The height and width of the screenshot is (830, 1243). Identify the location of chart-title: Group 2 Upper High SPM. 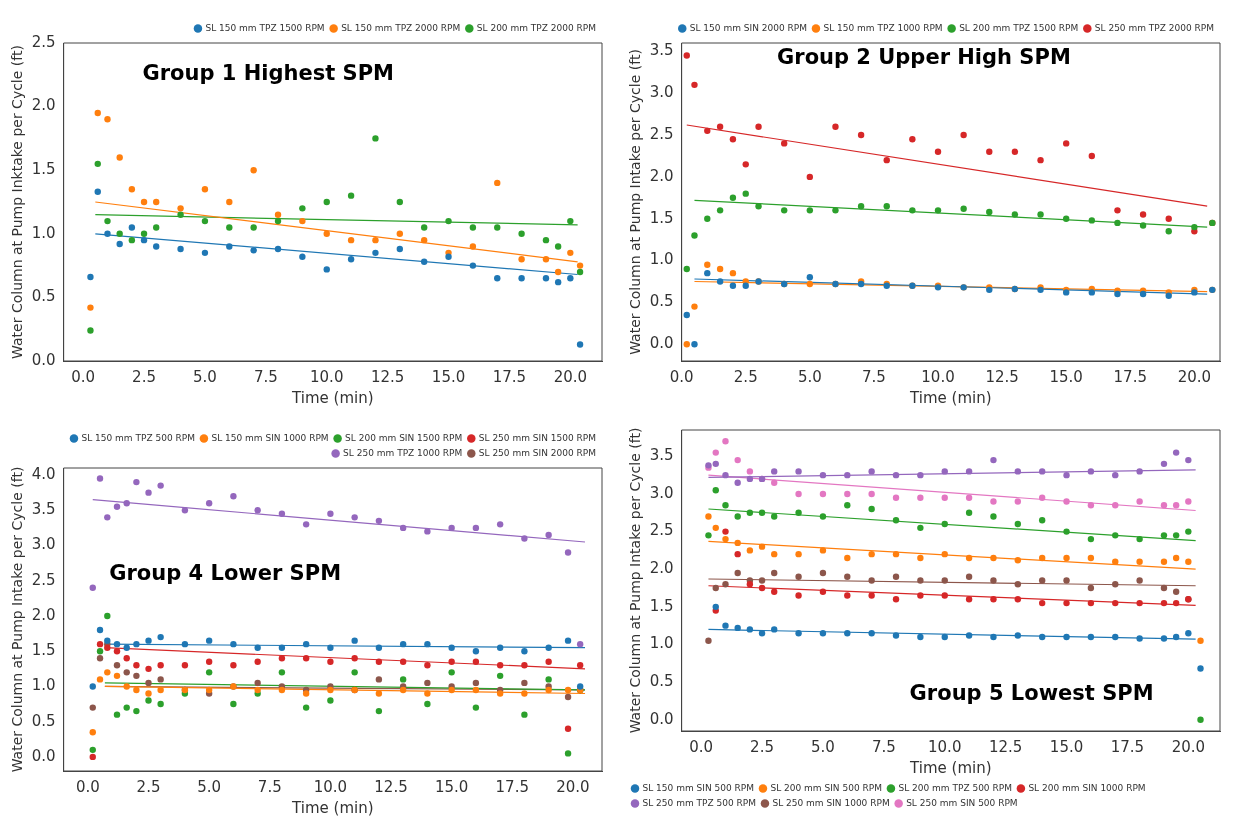
(924, 57).